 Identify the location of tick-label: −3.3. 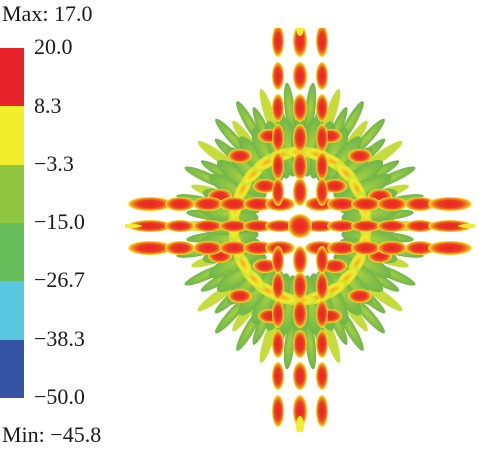
(54, 163).